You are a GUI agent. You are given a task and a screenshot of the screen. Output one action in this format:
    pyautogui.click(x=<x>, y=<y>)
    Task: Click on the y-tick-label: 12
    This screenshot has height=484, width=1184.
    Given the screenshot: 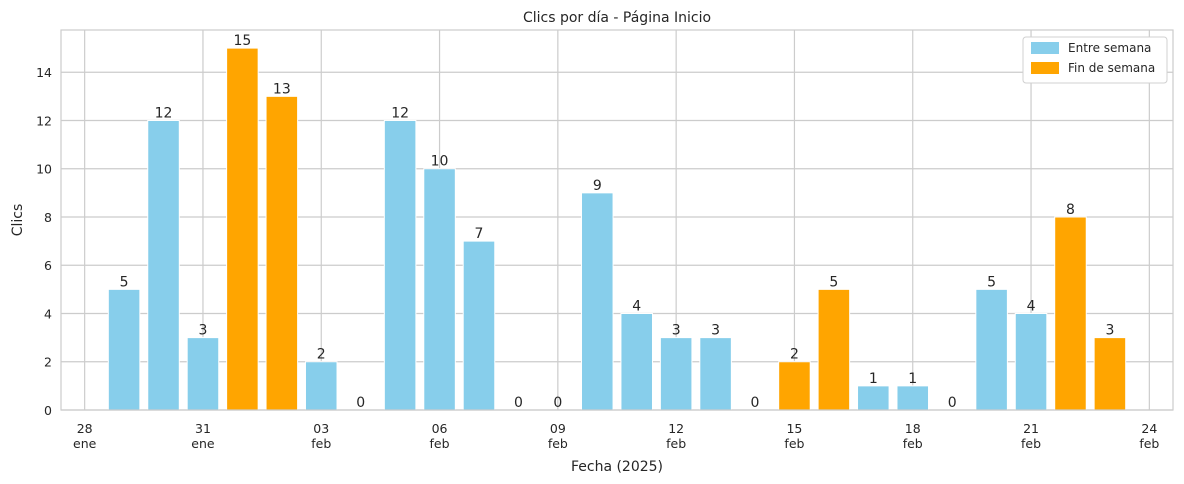 What is the action you would take?
    pyautogui.click(x=44, y=120)
    